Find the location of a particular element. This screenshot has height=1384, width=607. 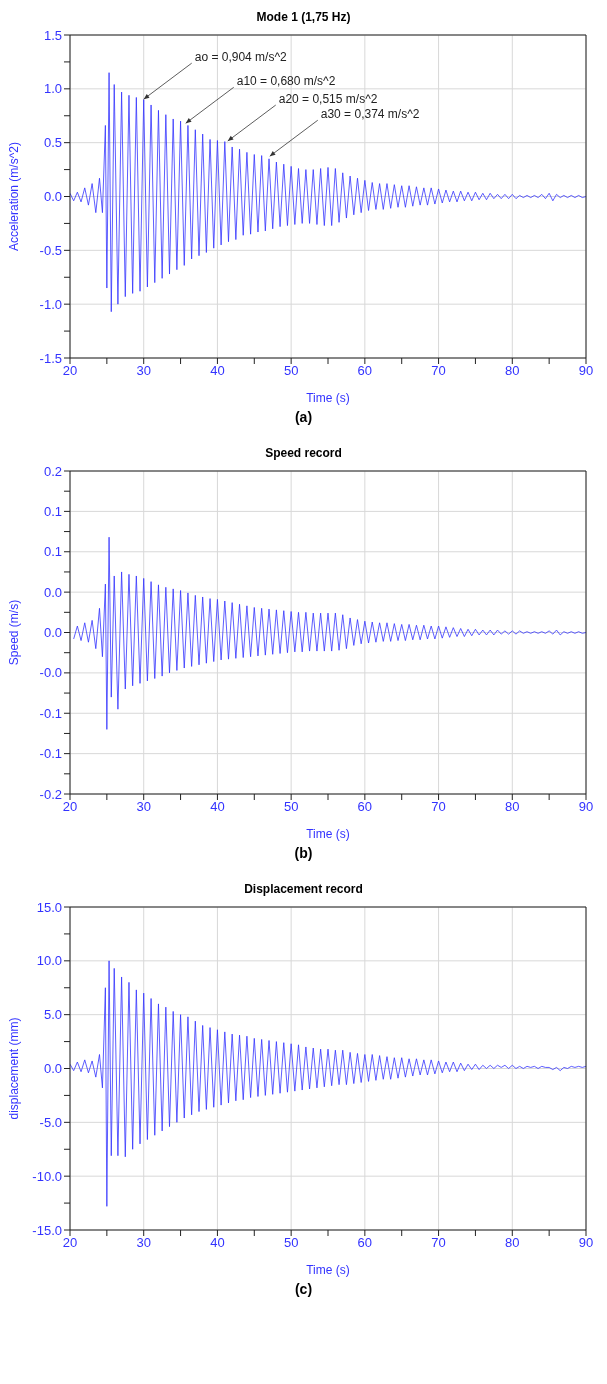

y-axis-title: displacement (mm) is located at coordinates (14, 1068).